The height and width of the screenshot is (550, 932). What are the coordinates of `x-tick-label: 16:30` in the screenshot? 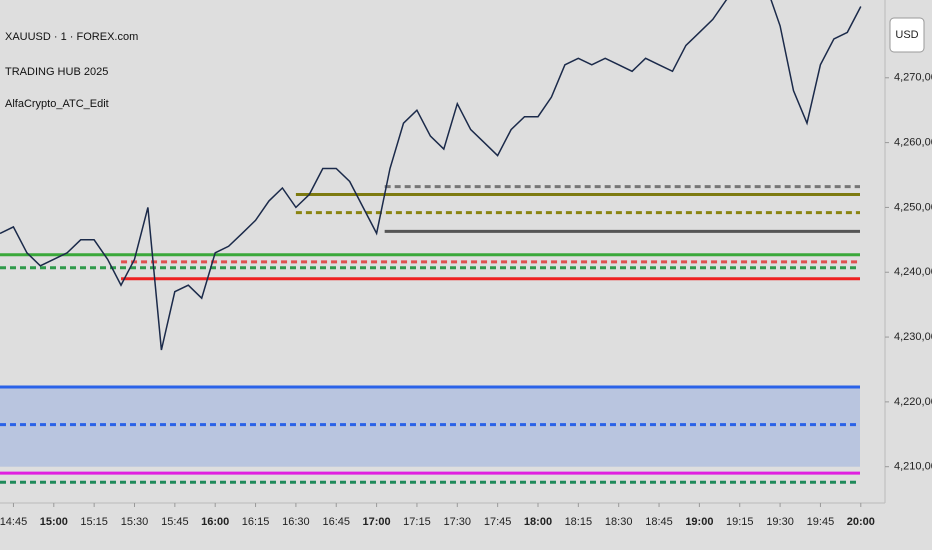 It's located at (296, 522).